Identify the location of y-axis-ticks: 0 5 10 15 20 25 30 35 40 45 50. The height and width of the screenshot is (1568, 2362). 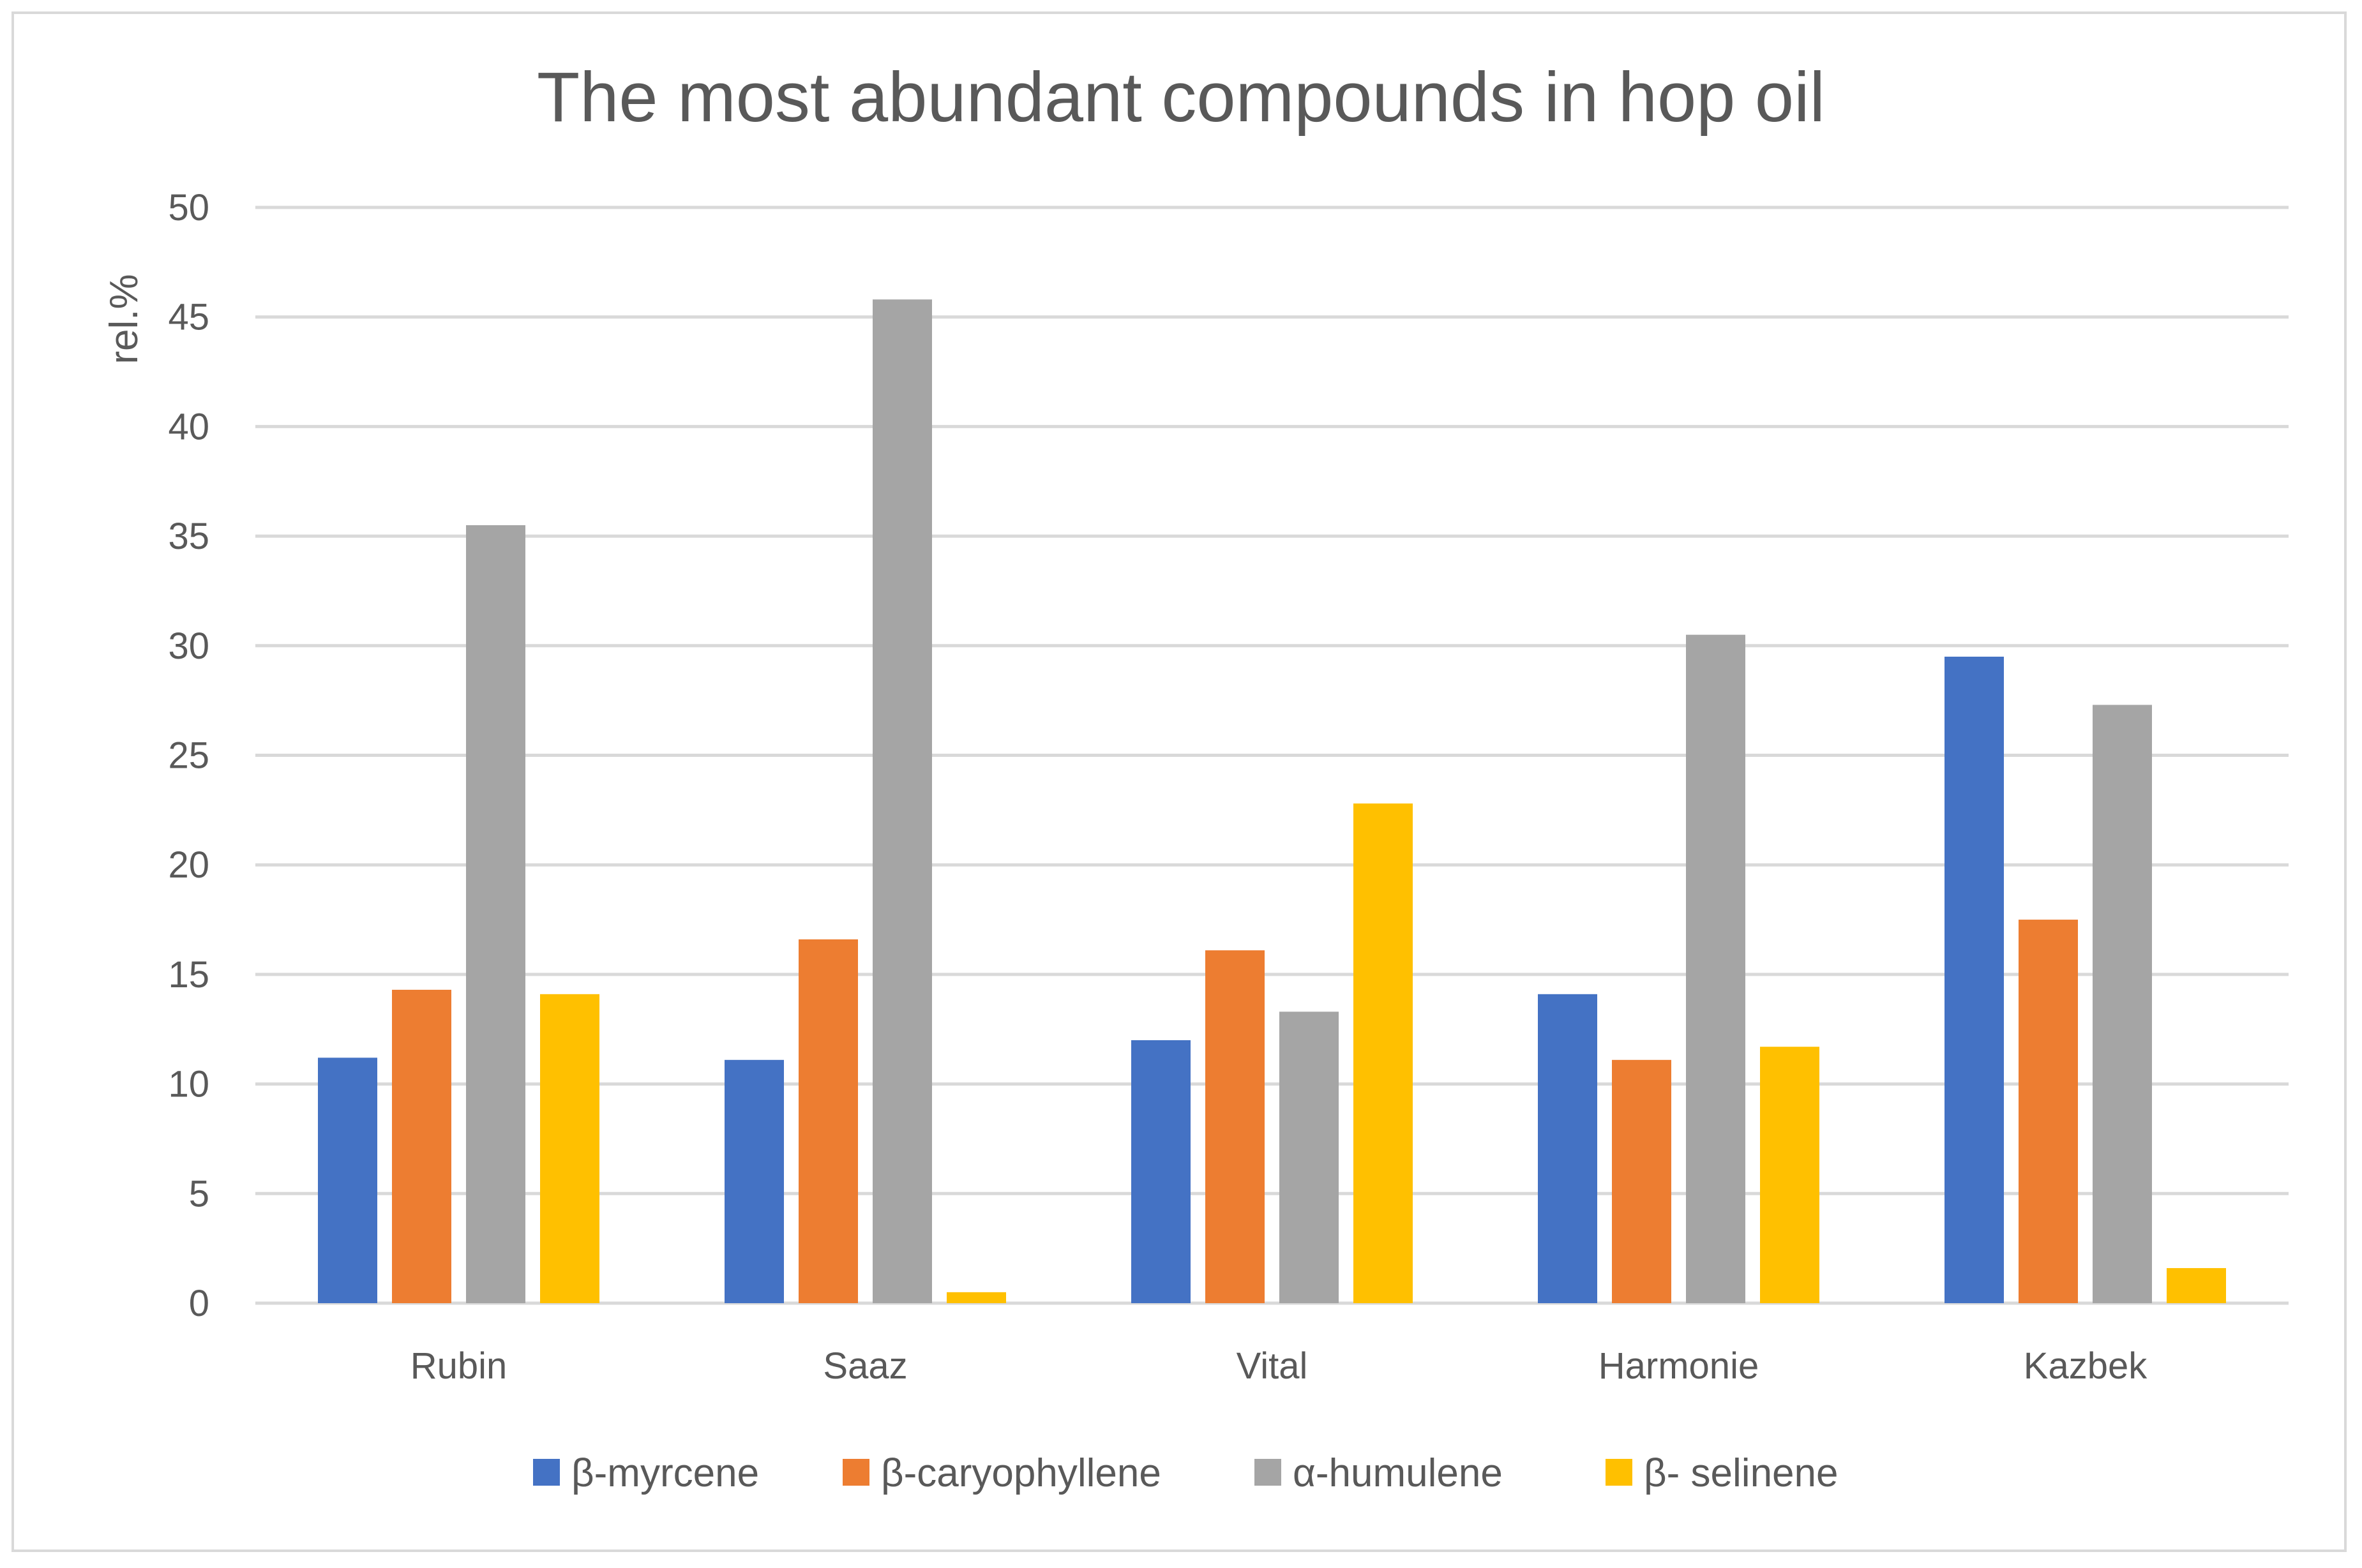
(188, 755).